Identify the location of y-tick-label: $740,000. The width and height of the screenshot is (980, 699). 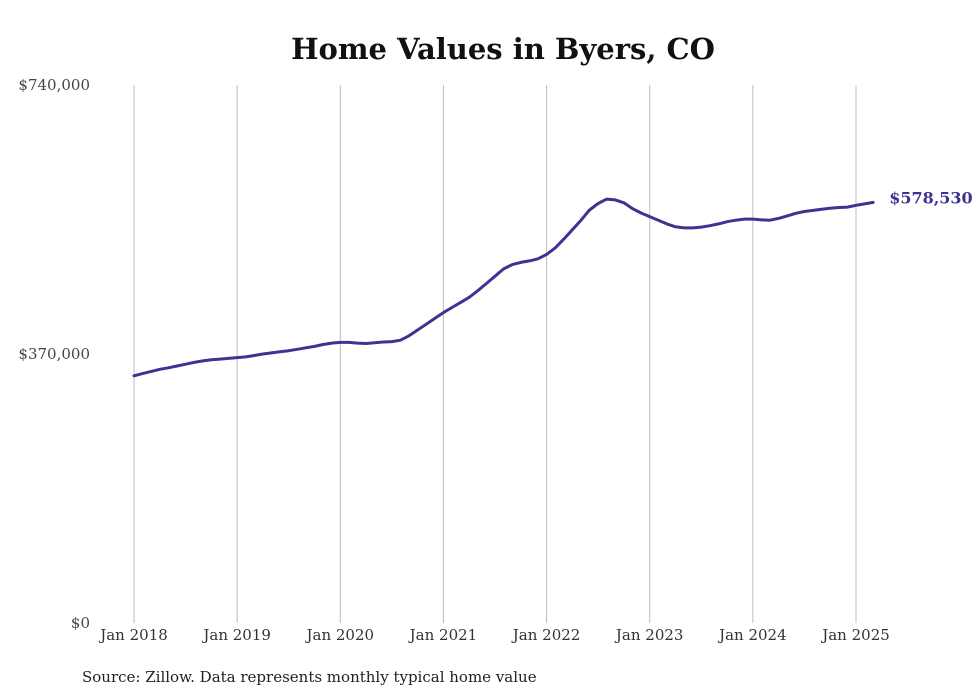
(54, 85).